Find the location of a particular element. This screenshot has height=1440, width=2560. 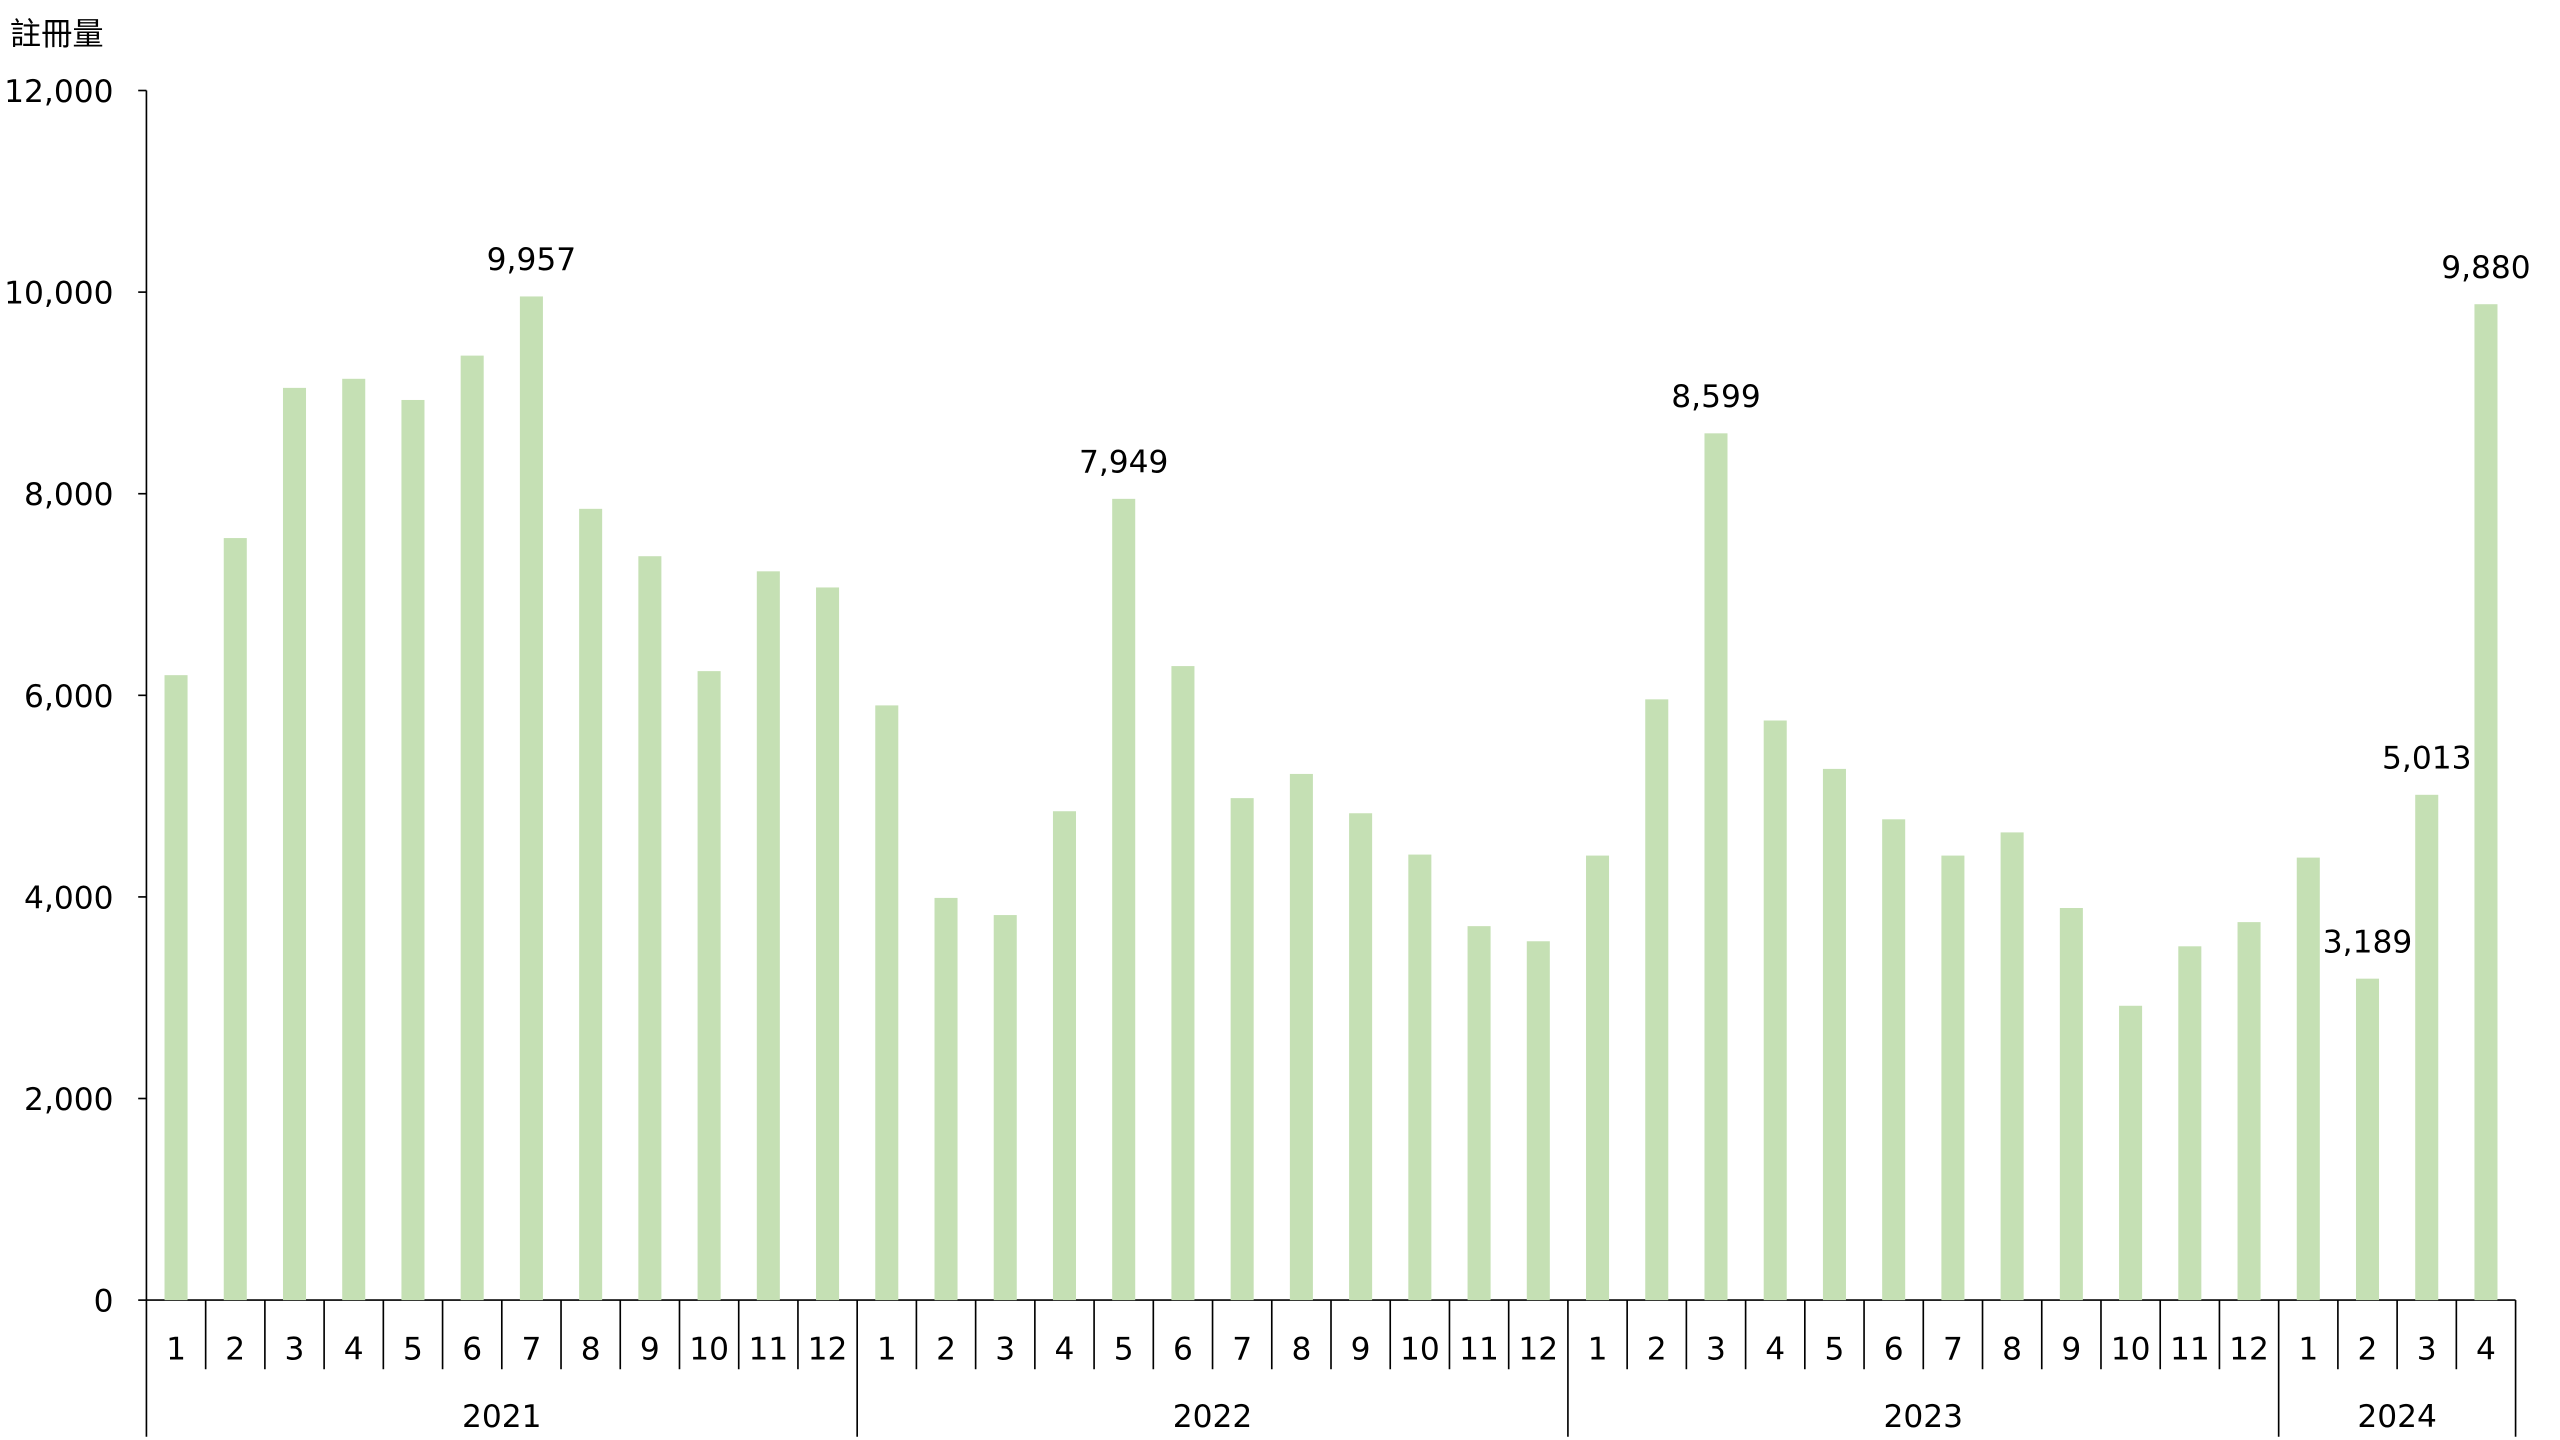

y-tick-label: 12,000 is located at coordinates (58, 92).